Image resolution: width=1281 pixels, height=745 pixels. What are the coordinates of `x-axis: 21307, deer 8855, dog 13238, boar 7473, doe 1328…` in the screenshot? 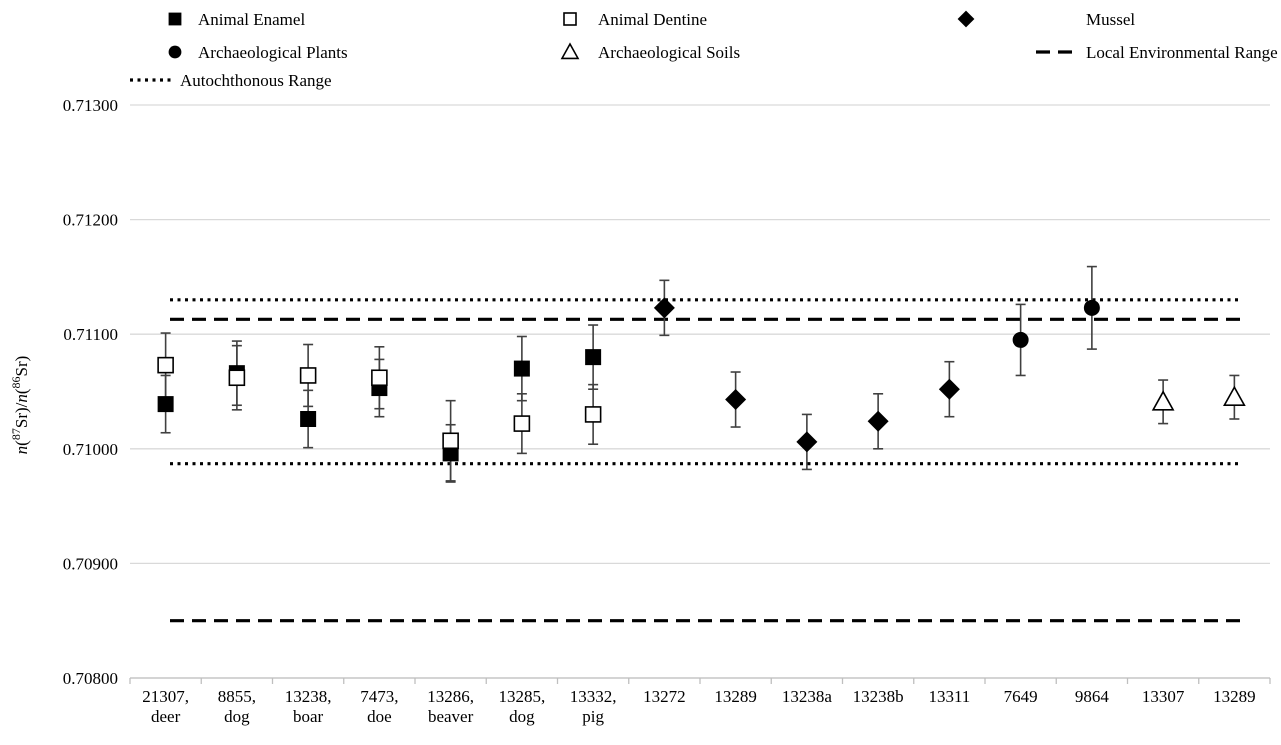 It's located at (700, 701).